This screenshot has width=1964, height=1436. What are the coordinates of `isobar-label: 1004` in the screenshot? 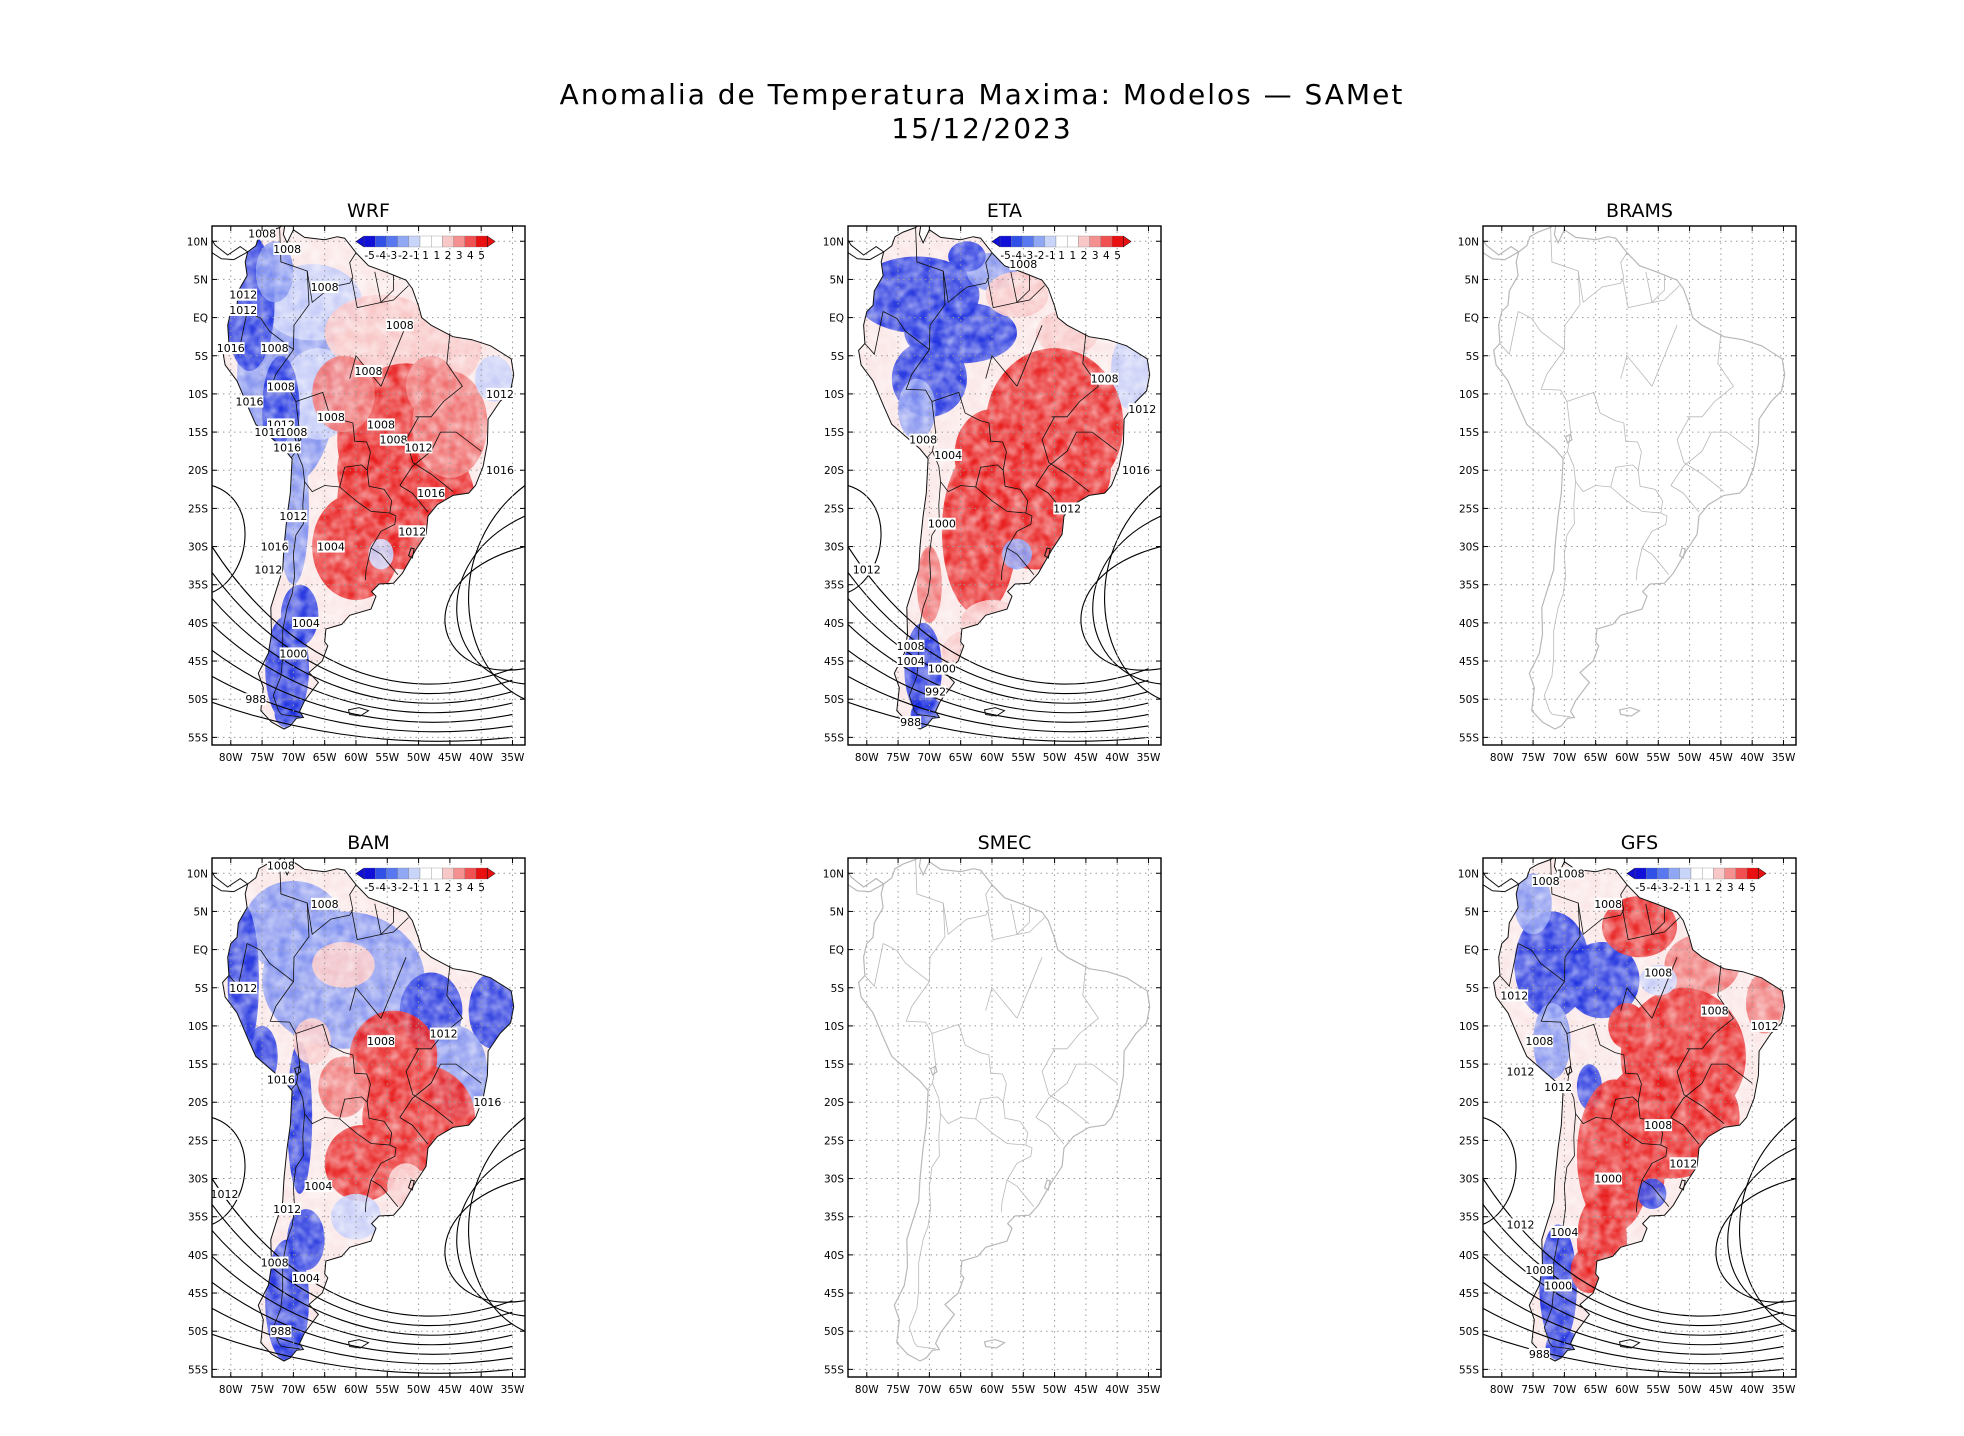 It's located at (1564, 1232).